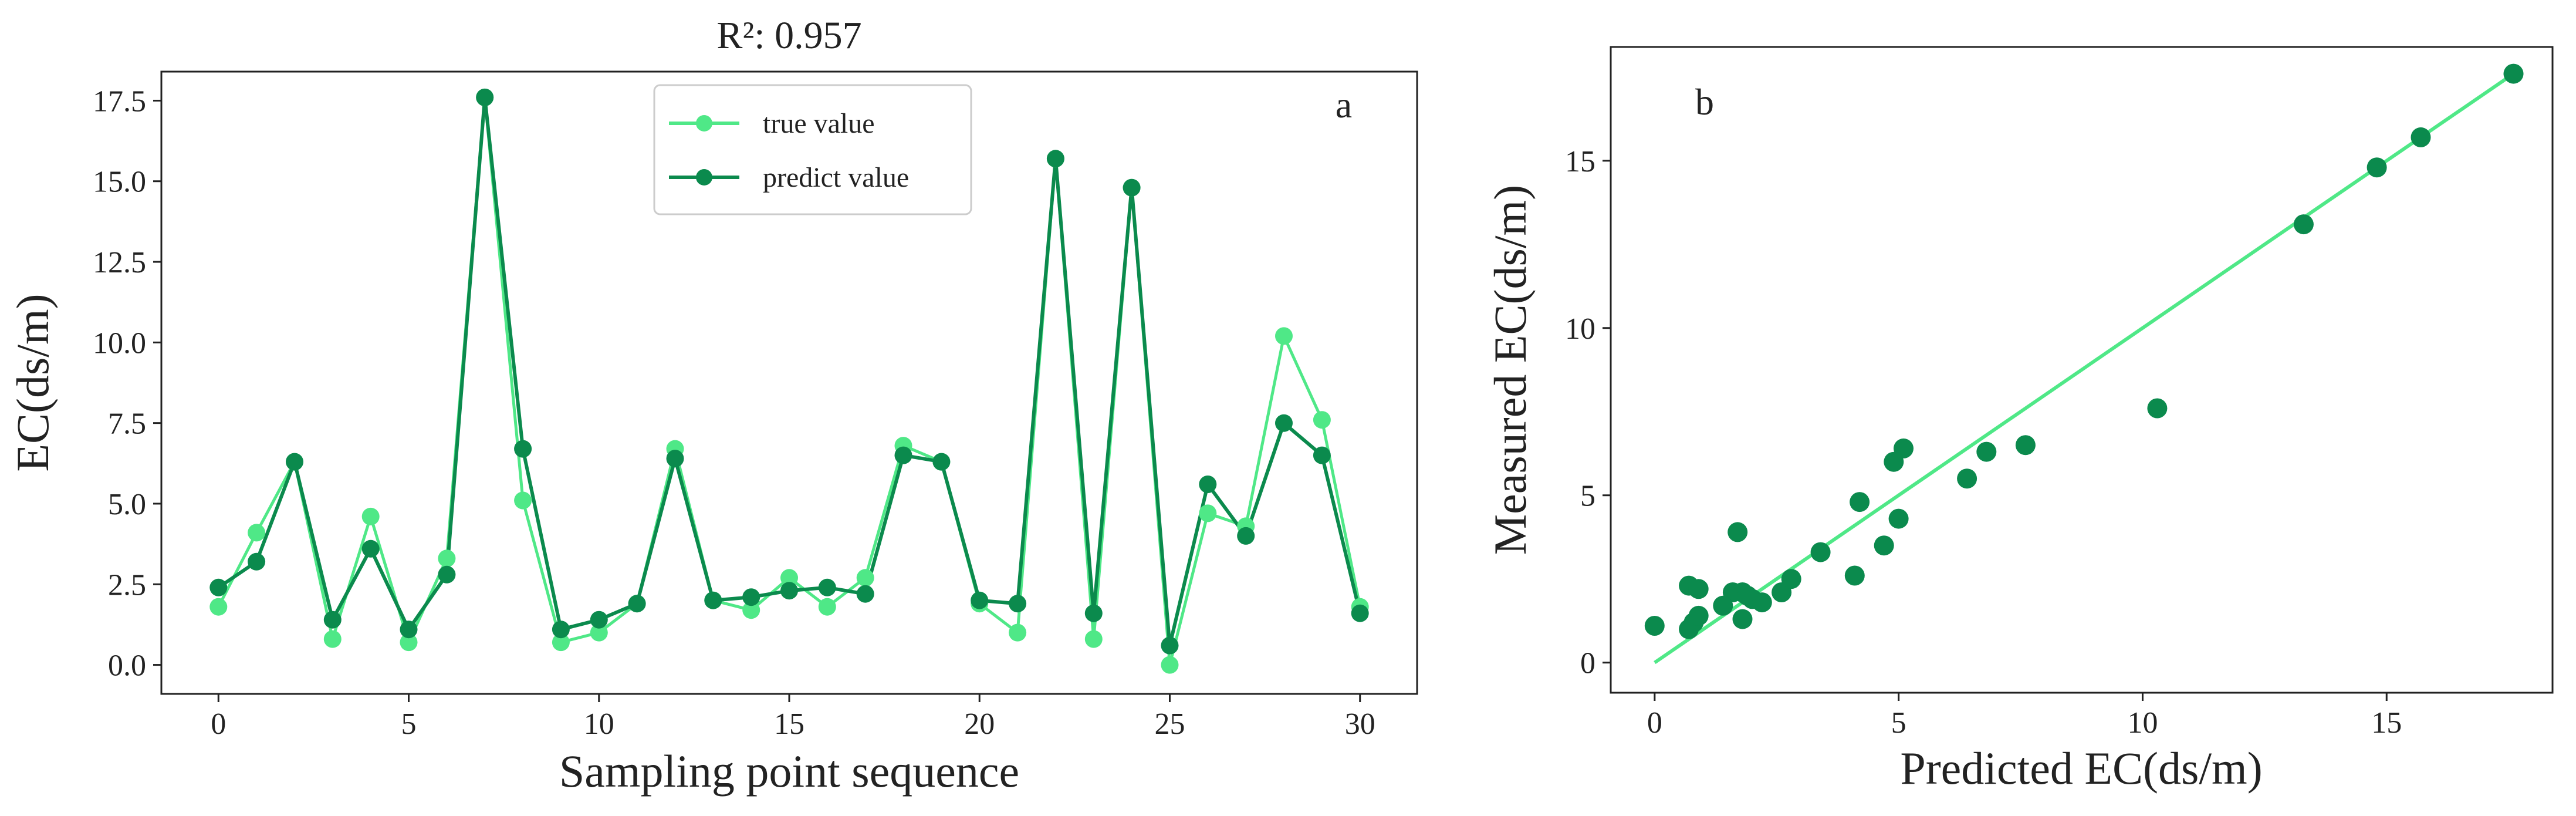 The width and height of the screenshot is (2576, 816). Describe the element at coordinates (119, 262) in the screenshot. I see `y-tick-label: 12.5` at that location.